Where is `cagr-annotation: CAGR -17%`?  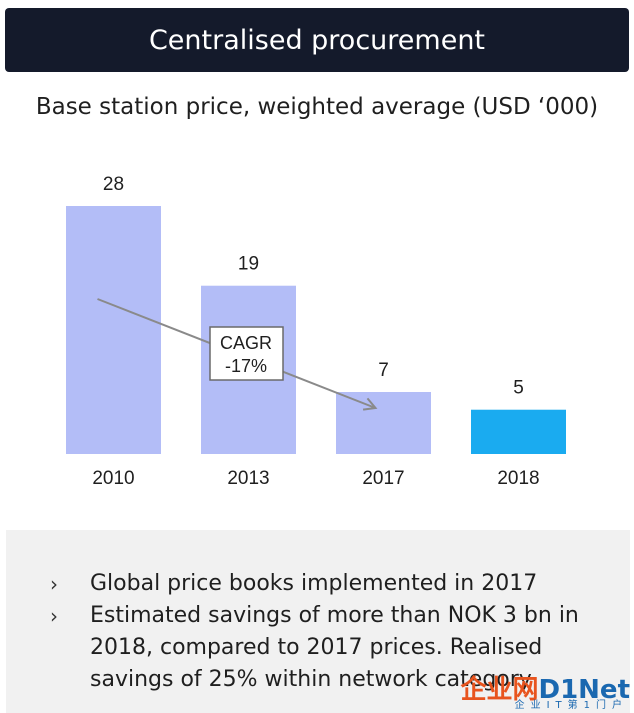
cagr-annotation: CAGR -17% is located at coordinates (246, 353).